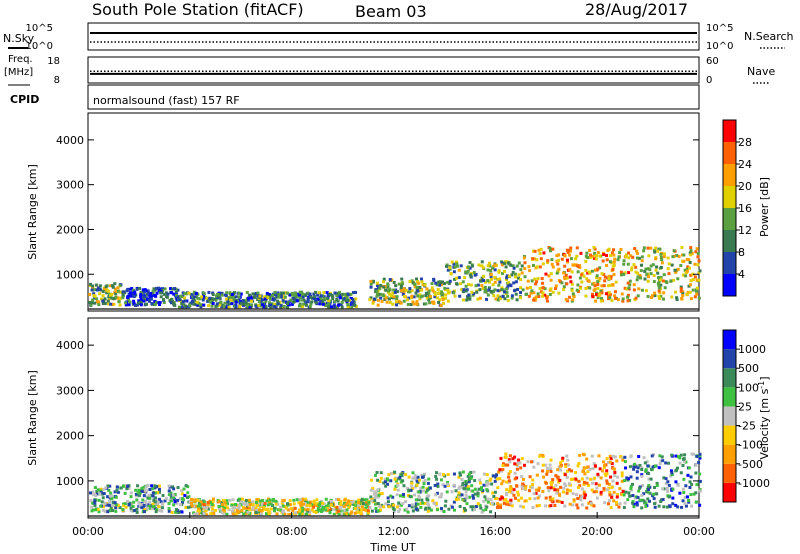 The height and width of the screenshot is (554, 800). I want to click on y-tick-label: 1000, so click(70, 481).